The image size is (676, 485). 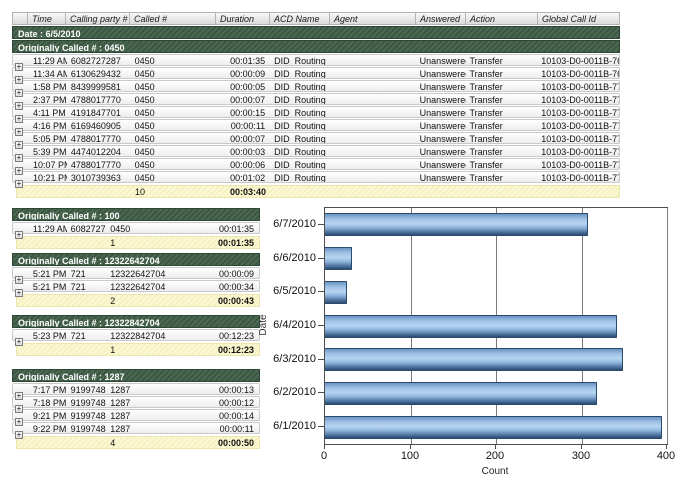 What do you see at coordinates (235, 243) in the screenshot?
I see `summary-duration: 00:01:35` at bounding box center [235, 243].